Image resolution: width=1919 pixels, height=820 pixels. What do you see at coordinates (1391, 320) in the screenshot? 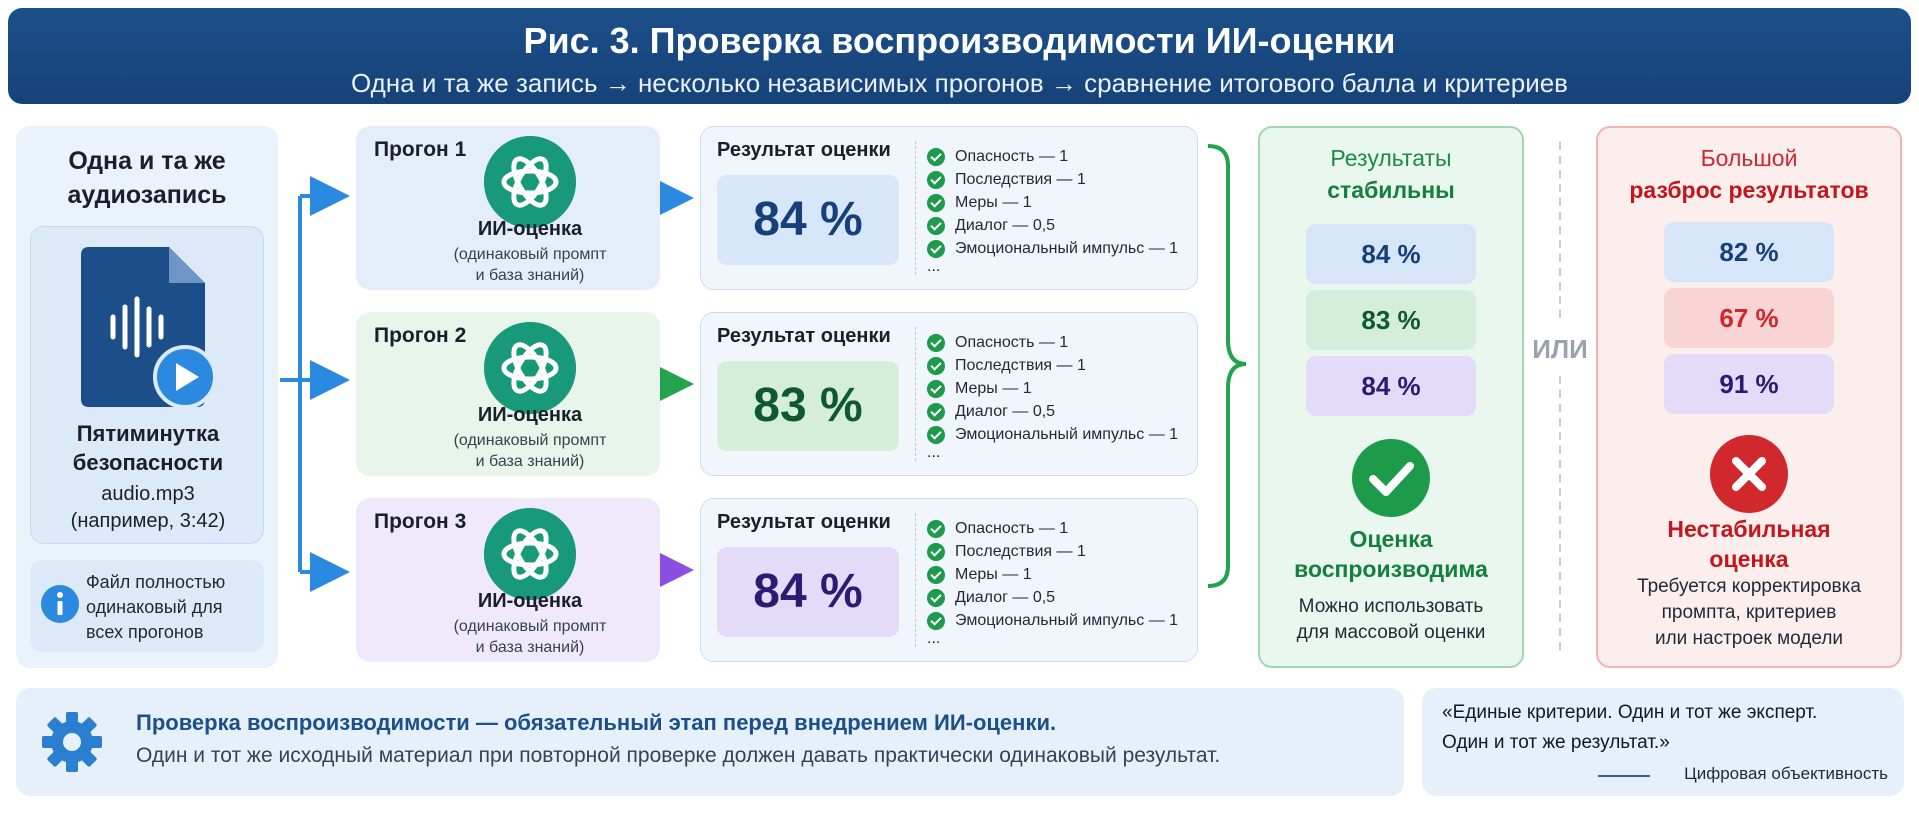
I see `stable-value-2: 83 %` at bounding box center [1391, 320].